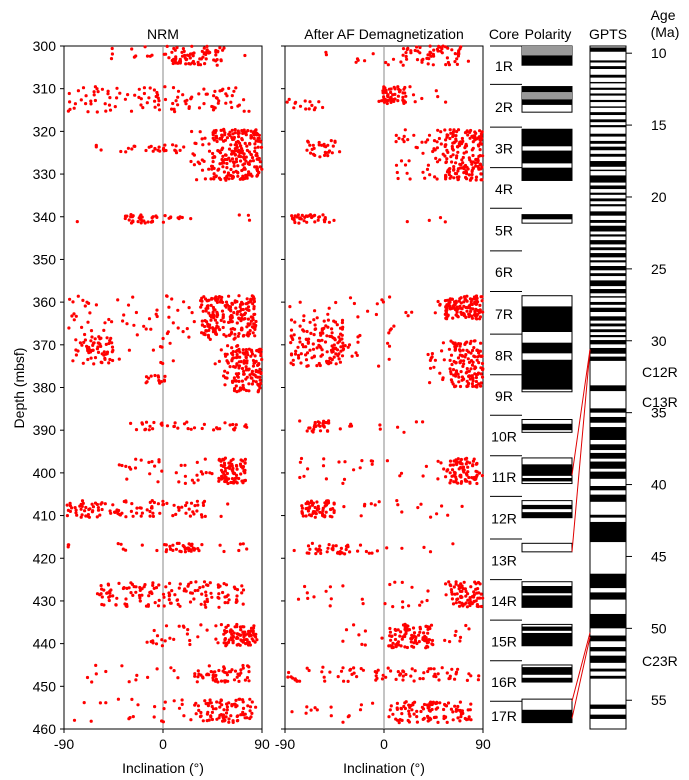 This screenshot has height=780, width=689. Describe the element at coordinates (45, 473) in the screenshot. I see `depth-tick-label: 400` at that location.